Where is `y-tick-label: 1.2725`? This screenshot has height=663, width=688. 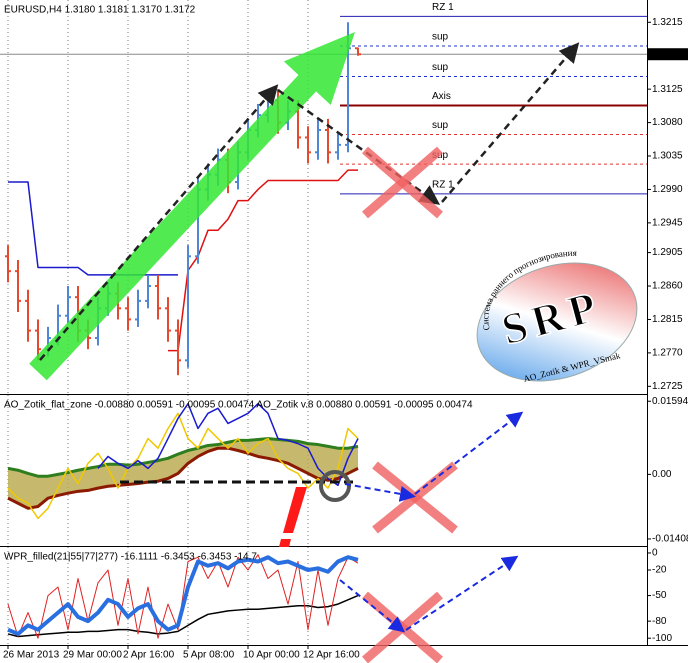
y-tick-label: 1.2725 is located at coordinates (667, 386).